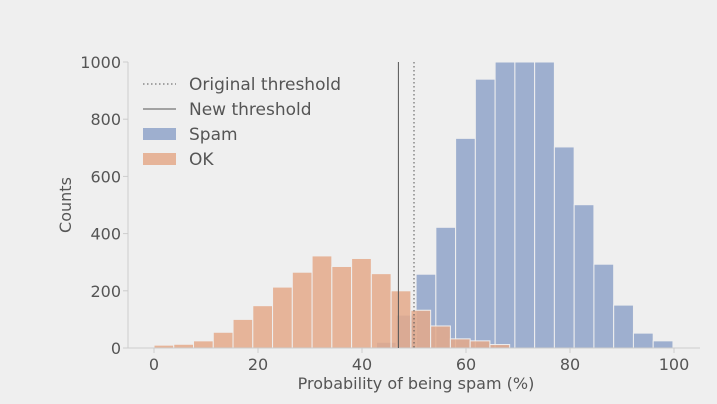 This screenshot has width=717, height=404. I want to click on y-axis-ticks: 0 200 400 600 800 1000, so click(104, 205).